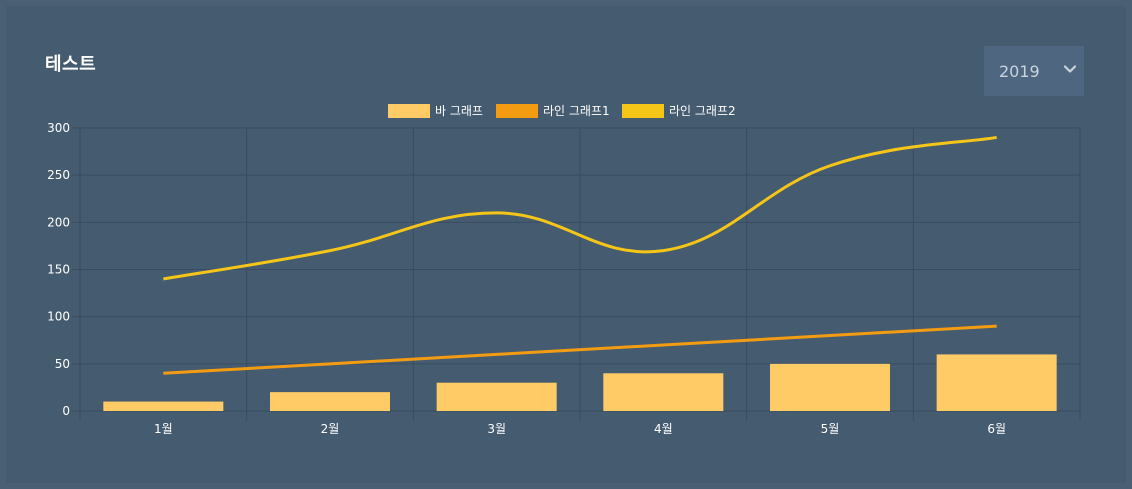 This screenshot has width=1132, height=489. I want to click on year-select-value: 2019, so click(1019, 71).